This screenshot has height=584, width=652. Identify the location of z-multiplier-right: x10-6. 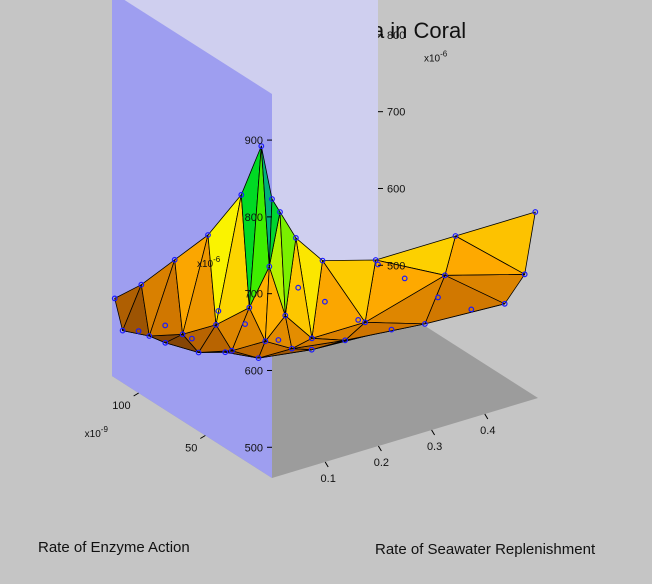
(436, 57).